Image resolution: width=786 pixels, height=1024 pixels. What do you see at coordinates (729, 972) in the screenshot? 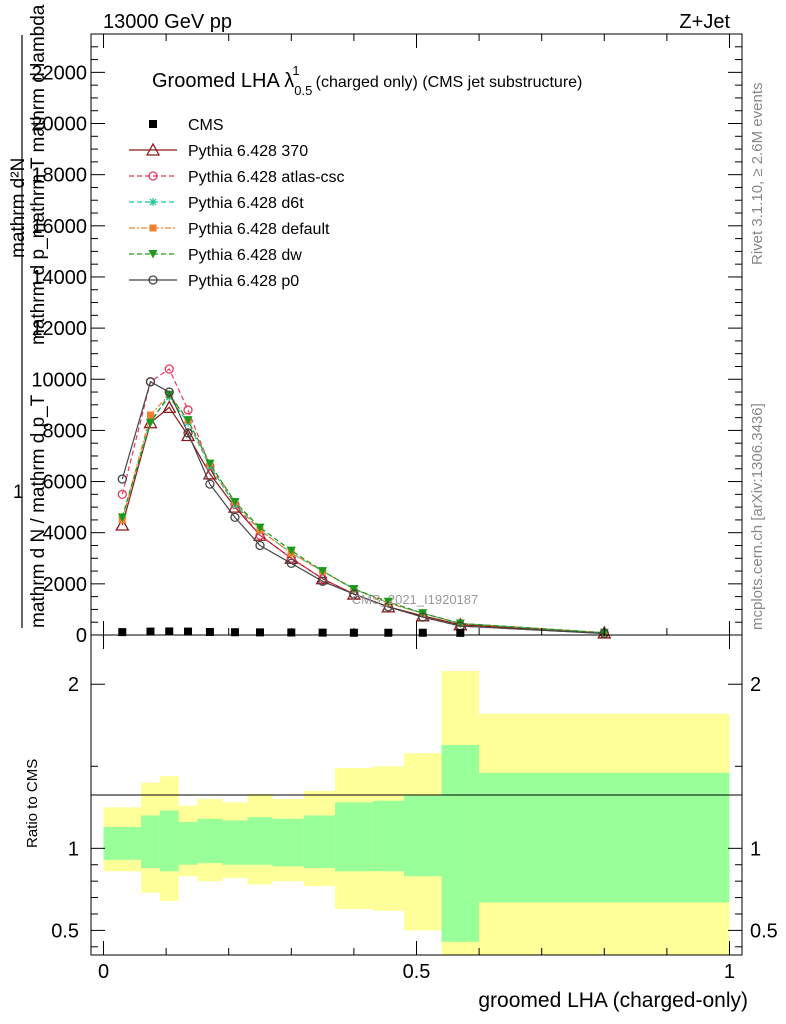
I see `x-tick-label: 1` at bounding box center [729, 972].